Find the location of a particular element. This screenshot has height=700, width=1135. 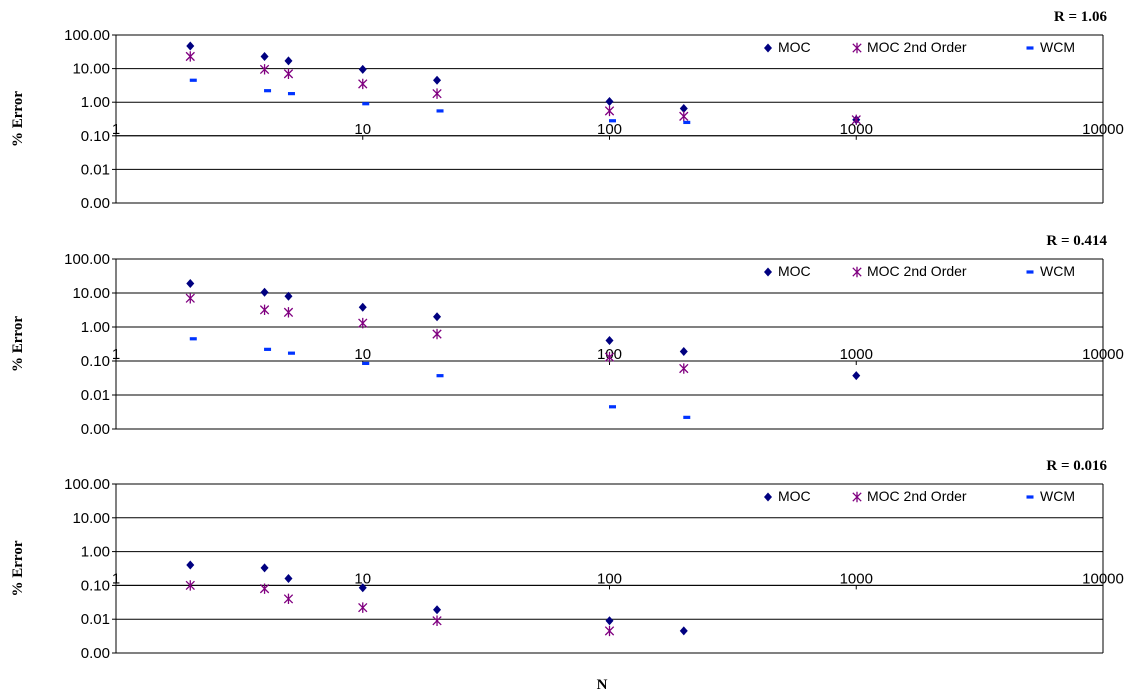

chart-title: R = 0.414 is located at coordinates (1076, 241).